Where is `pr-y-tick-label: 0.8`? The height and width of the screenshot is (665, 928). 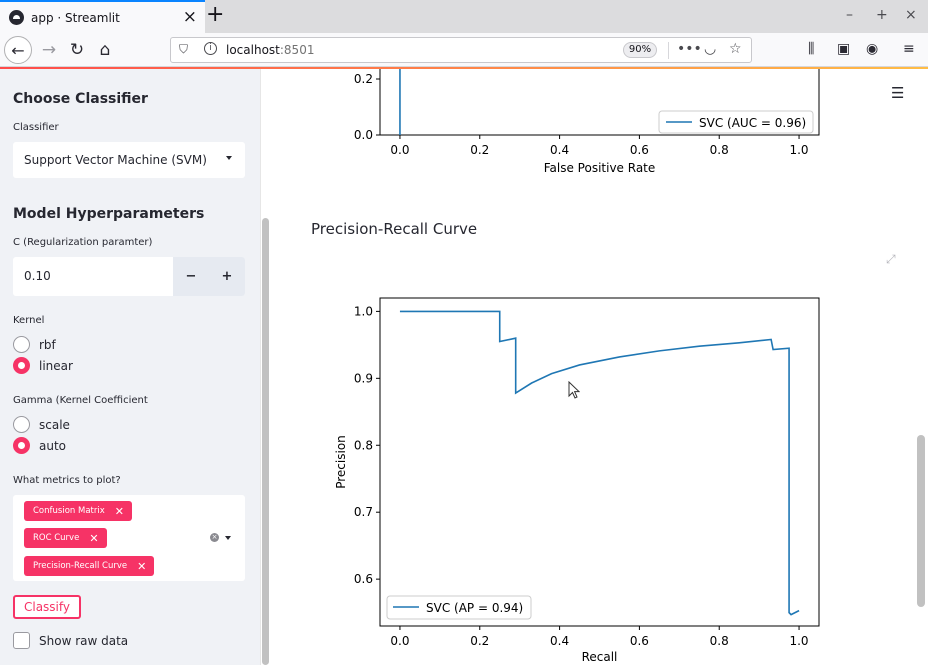 pr-y-tick-label: 0.8 is located at coordinates (363, 445).